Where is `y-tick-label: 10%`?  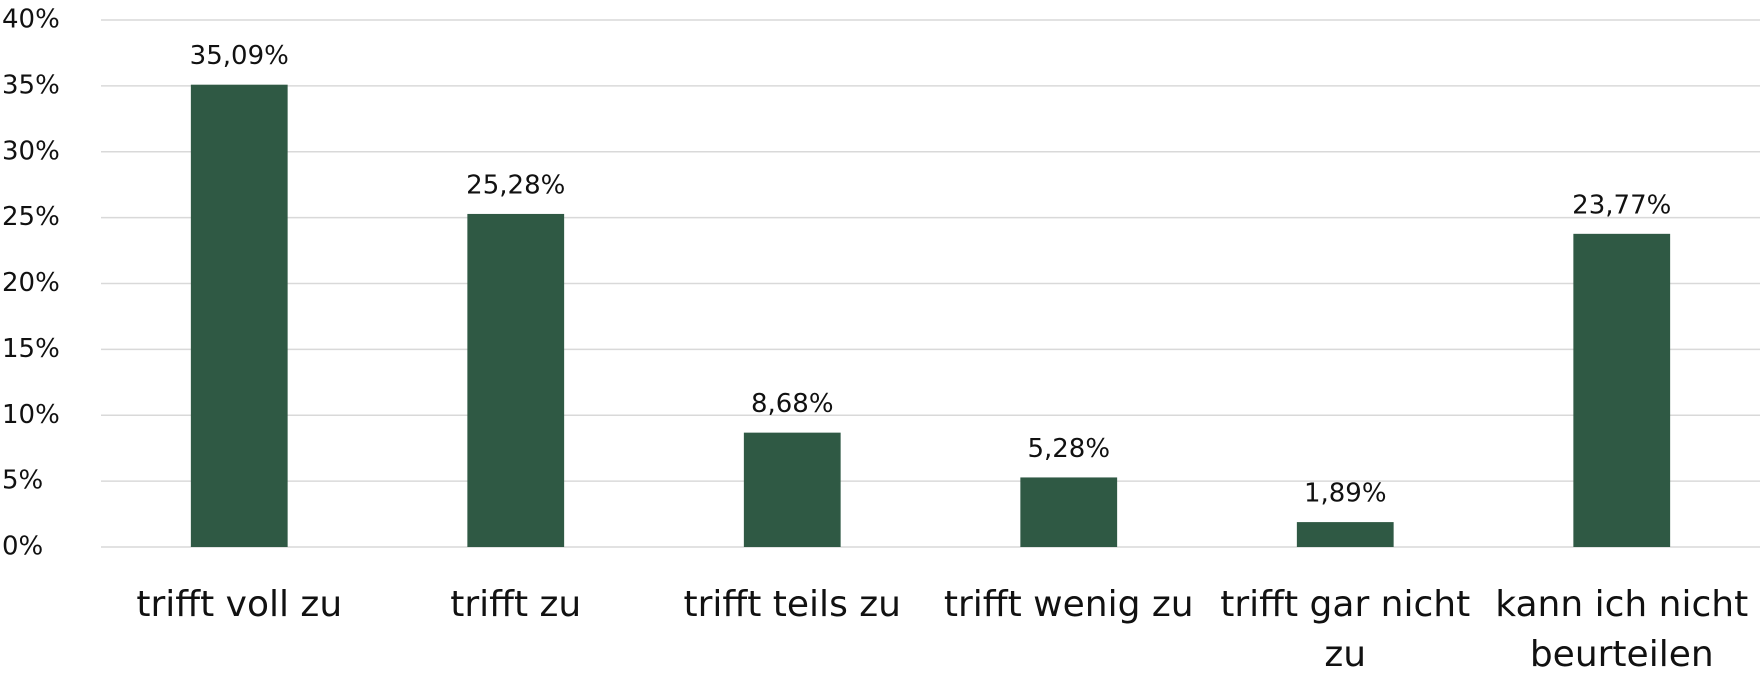 y-tick-label: 10% is located at coordinates (31, 415).